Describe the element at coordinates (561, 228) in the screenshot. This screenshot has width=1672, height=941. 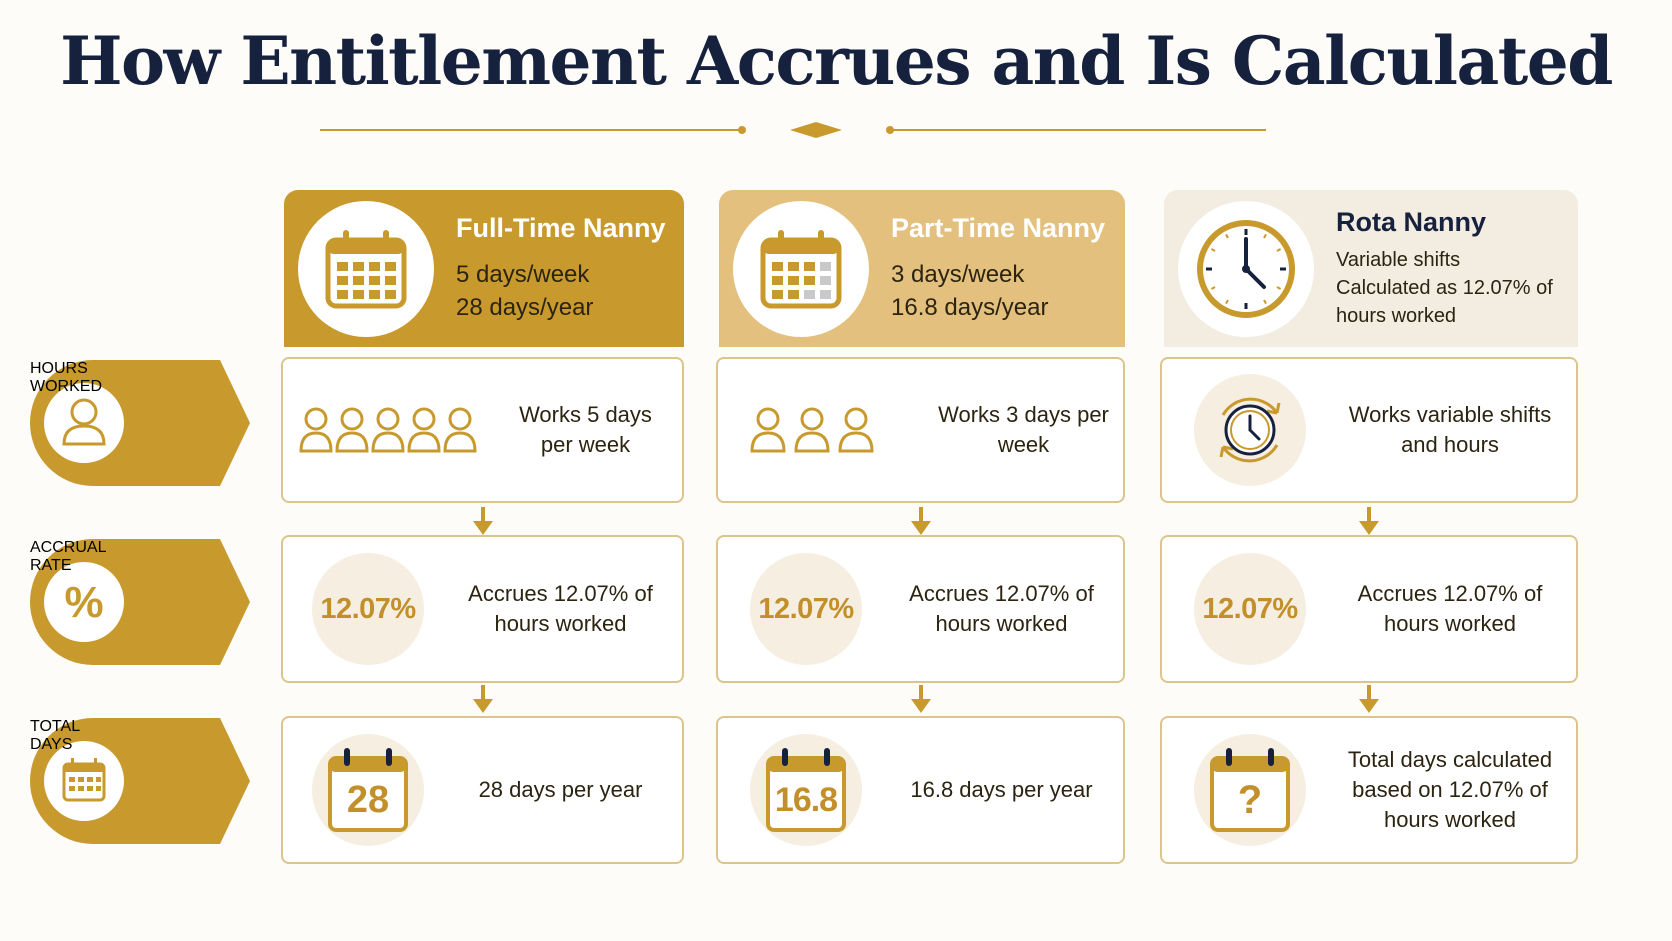
I see `column-title: Full-Time Nanny` at that location.